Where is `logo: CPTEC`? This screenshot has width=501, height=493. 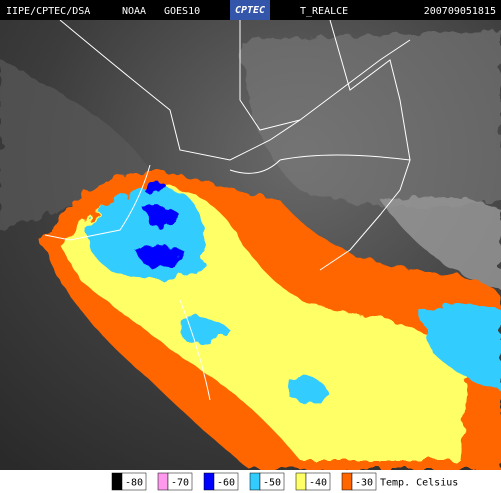
logo: CPTEC is located at coordinates (250, 10).